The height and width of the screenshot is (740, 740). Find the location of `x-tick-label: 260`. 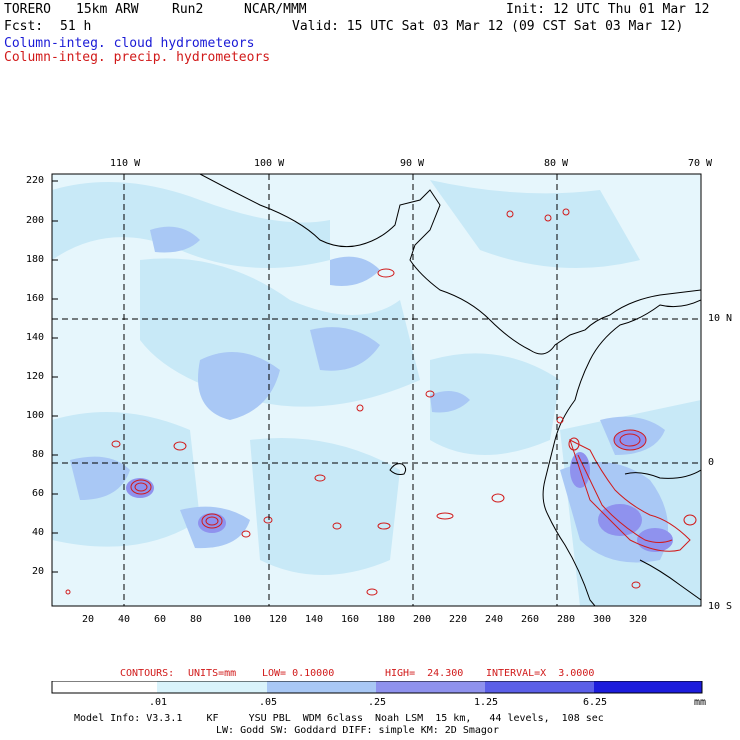

x-tick-label: 260 is located at coordinates (530, 619).